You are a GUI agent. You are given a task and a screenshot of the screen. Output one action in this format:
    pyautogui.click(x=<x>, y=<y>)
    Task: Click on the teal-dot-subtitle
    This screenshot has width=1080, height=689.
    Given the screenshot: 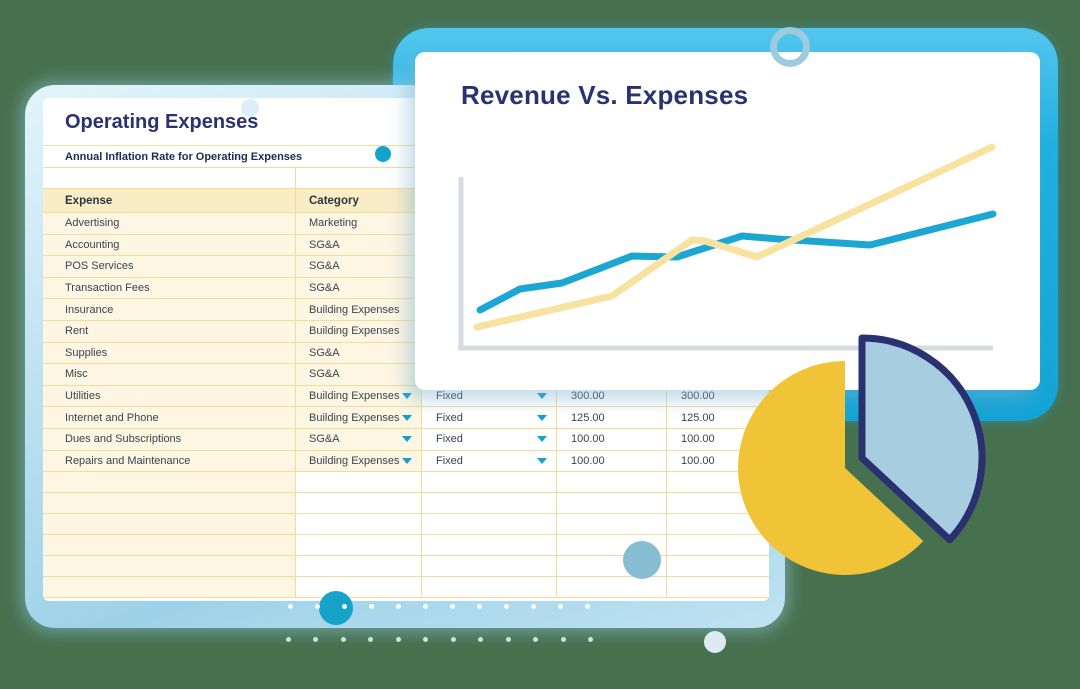 What is the action you would take?
    pyautogui.click(x=383, y=154)
    